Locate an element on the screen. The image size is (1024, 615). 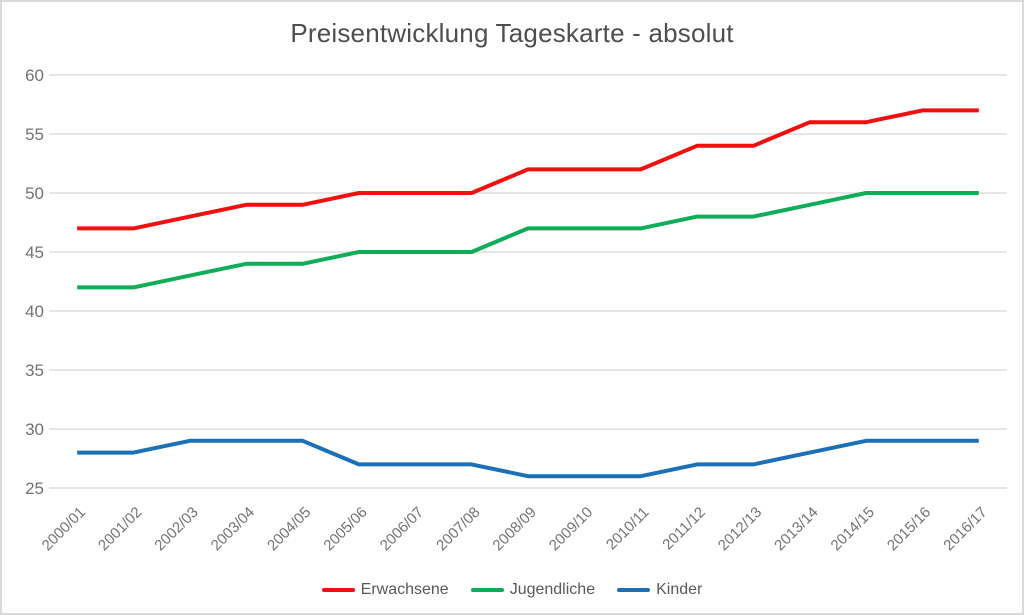
y-axis-label-60: 60 is located at coordinates (34, 75).